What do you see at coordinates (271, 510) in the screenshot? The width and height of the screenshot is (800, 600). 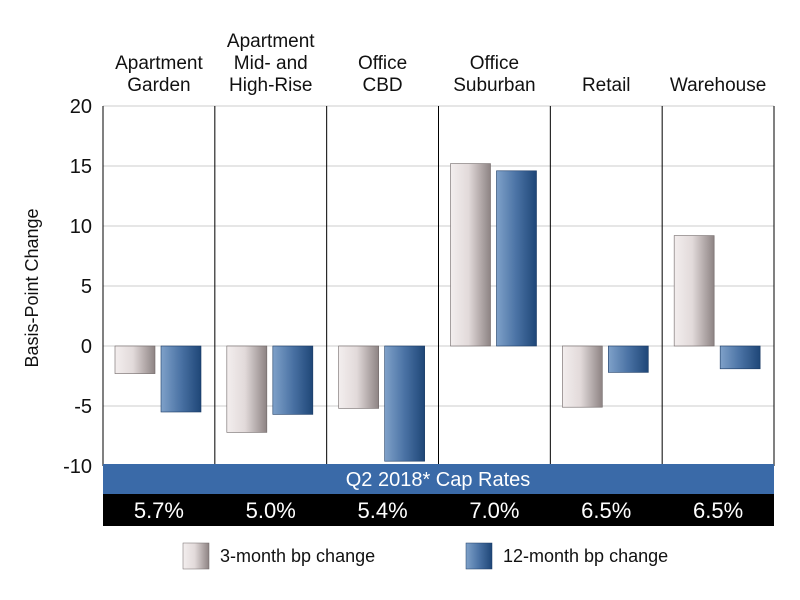 I see `cap-rate-value: 5.0%` at bounding box center [271, 510].